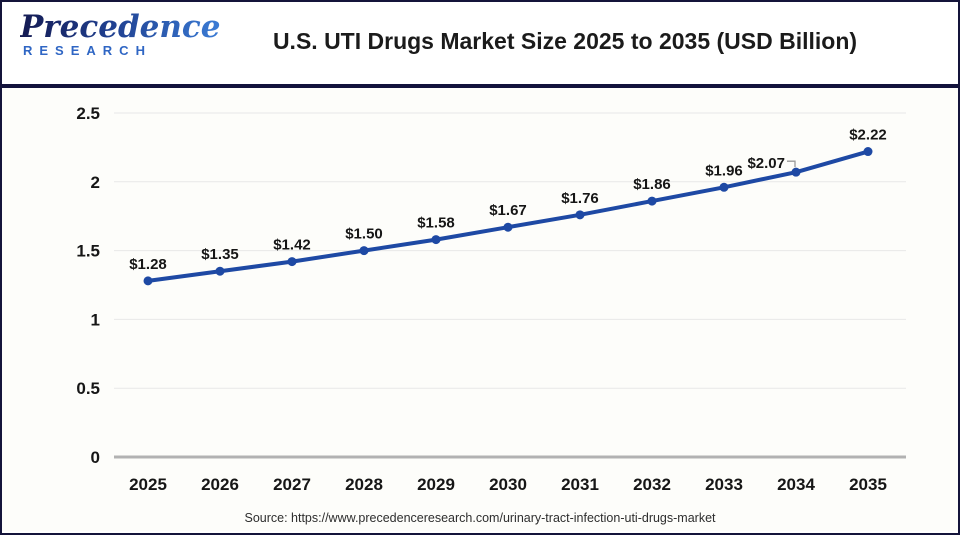 The image size is (960, 540). What do you see at coordinates (436, 223) in the screenshot?
I see `data-label: $1.58` at bounding box center [436, 223].